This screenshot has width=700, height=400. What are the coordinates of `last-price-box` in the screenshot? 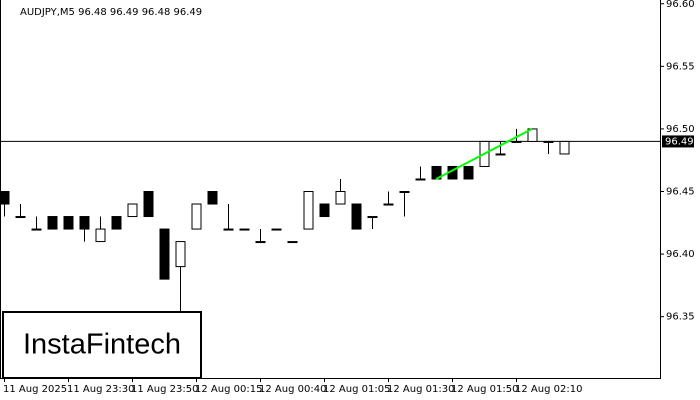 It's located at (678, 141).